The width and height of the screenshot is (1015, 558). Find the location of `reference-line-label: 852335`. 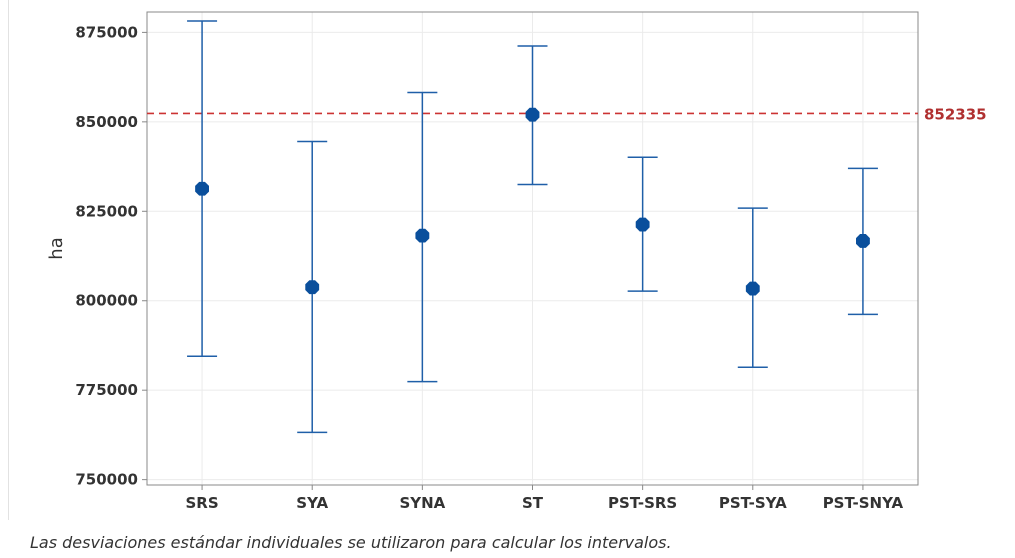

reference-line-label: 852335 is located at coordinates (955, 114).